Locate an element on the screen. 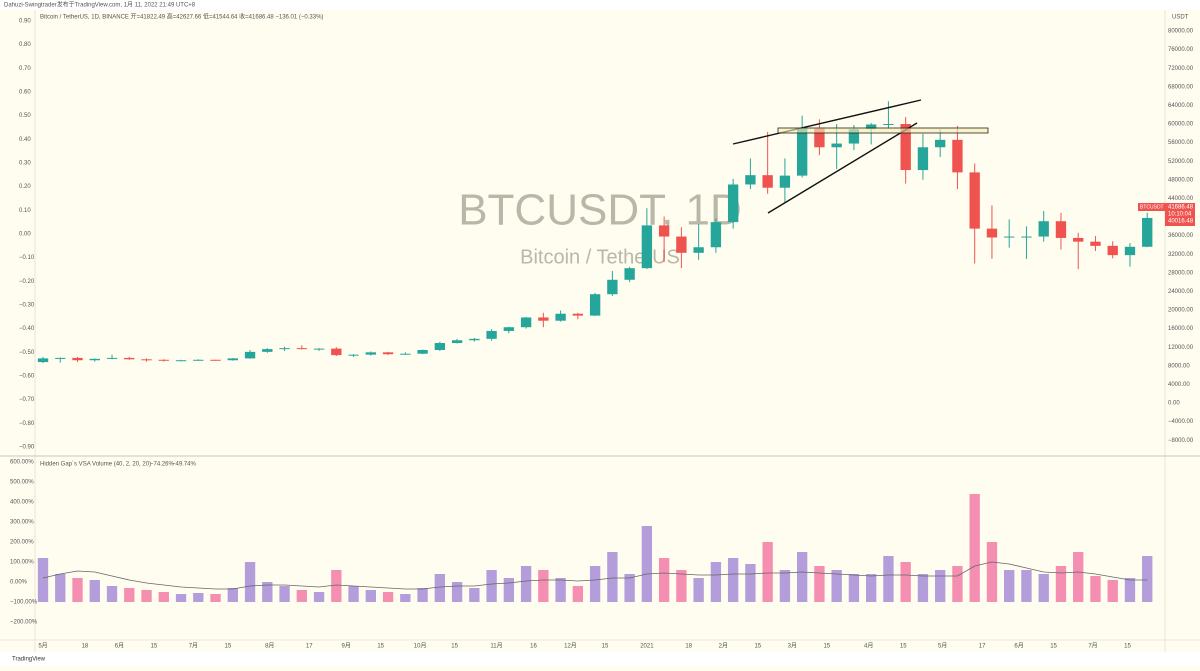 Image resolution: width=1200 pixels, height=671 pixels. y-tick-label: −0.50 is located at coordinates (27, 353).